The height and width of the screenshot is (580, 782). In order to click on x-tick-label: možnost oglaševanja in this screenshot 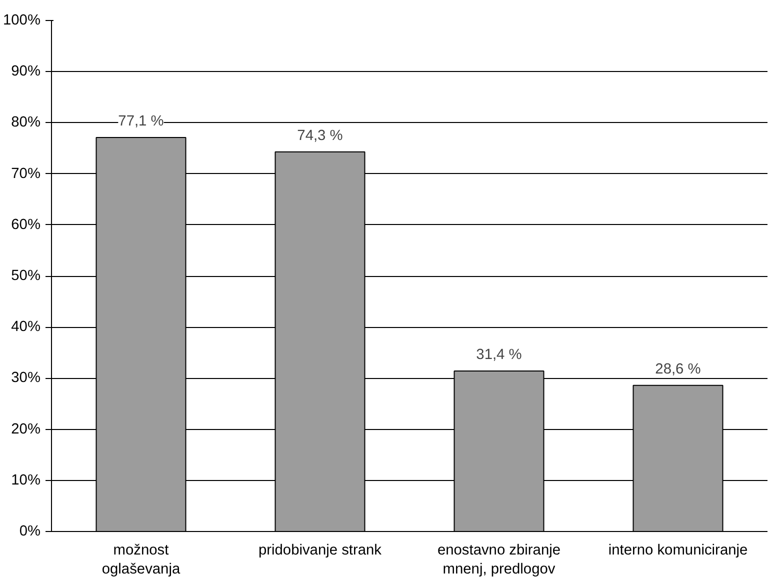, I will do `click(141, 560)`.